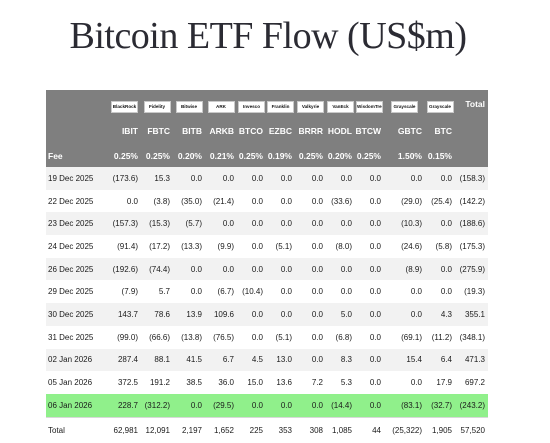 This screenshot has height=443, width=550. I want to click on flow-cell: 88.1, so click(157, 360).